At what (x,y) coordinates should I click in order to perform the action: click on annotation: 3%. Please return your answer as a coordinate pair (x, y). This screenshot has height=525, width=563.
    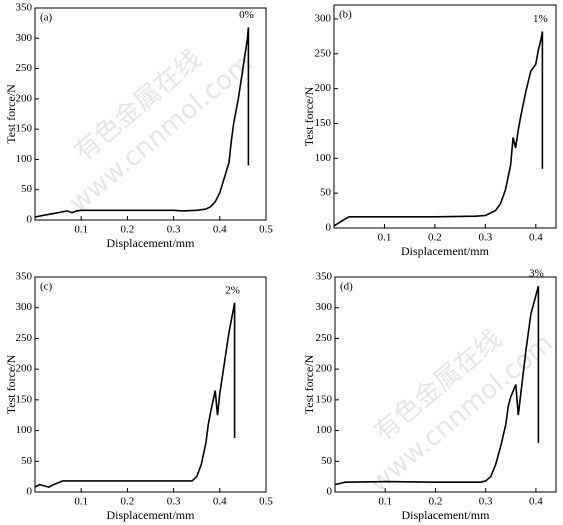
    Looking at the image, I should click on (536, 274).